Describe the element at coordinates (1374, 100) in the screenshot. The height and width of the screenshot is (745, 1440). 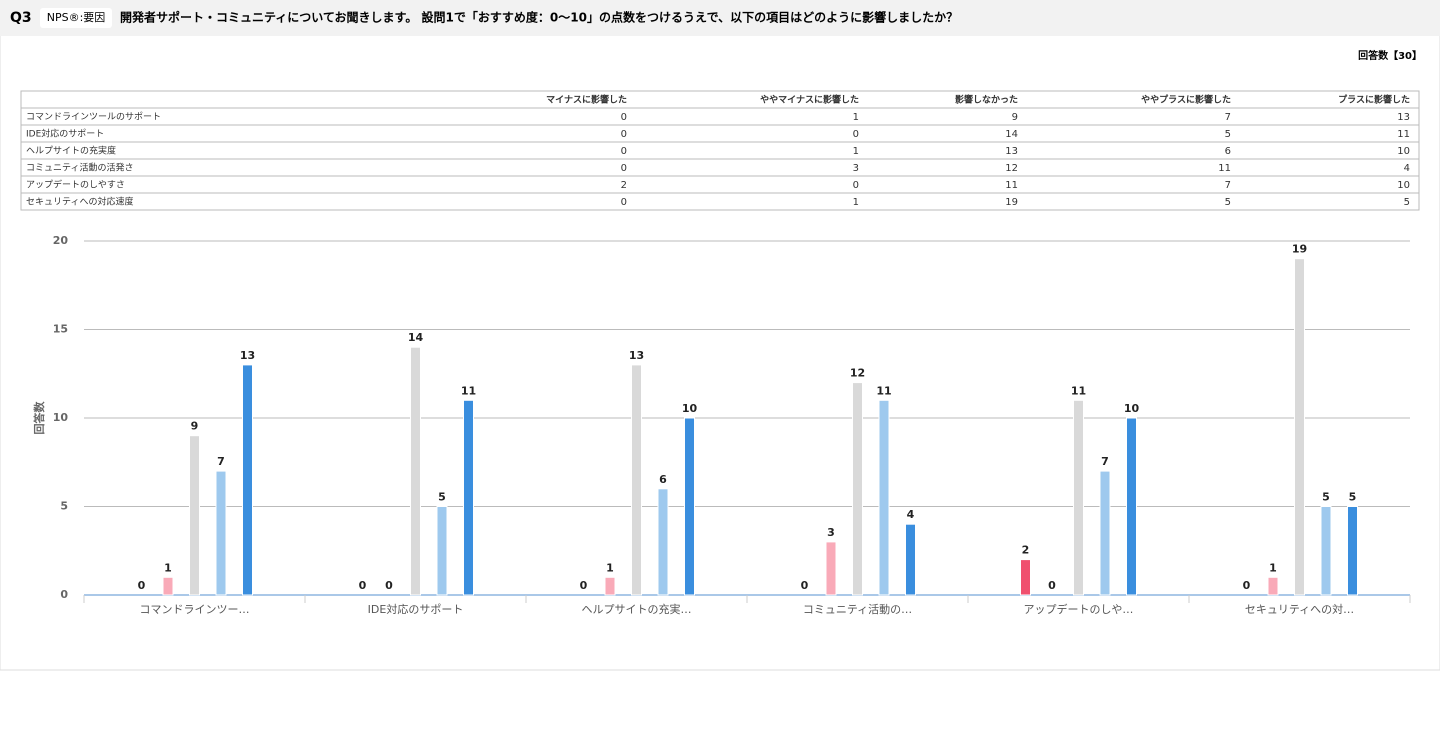
I see `column-header: プラスに影響した` at that location.